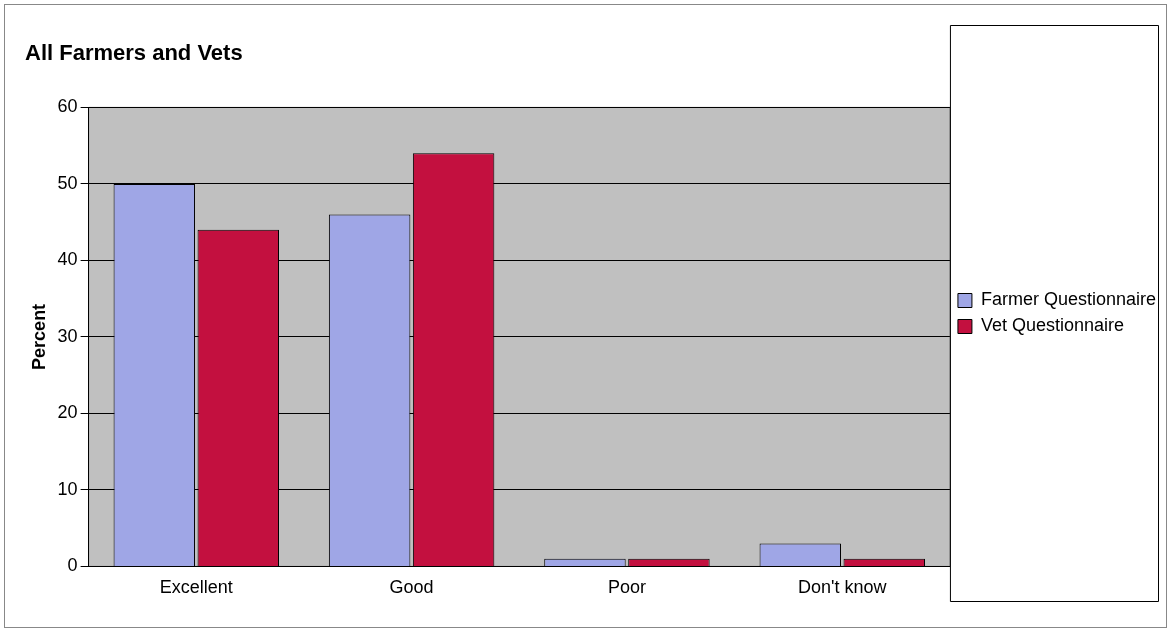 This screenshot has width=1171, height=632. Describe the element at coordinates (1068, 299) in the screenshot. I see `legend-label: Farmer Questionnaire` at that location.